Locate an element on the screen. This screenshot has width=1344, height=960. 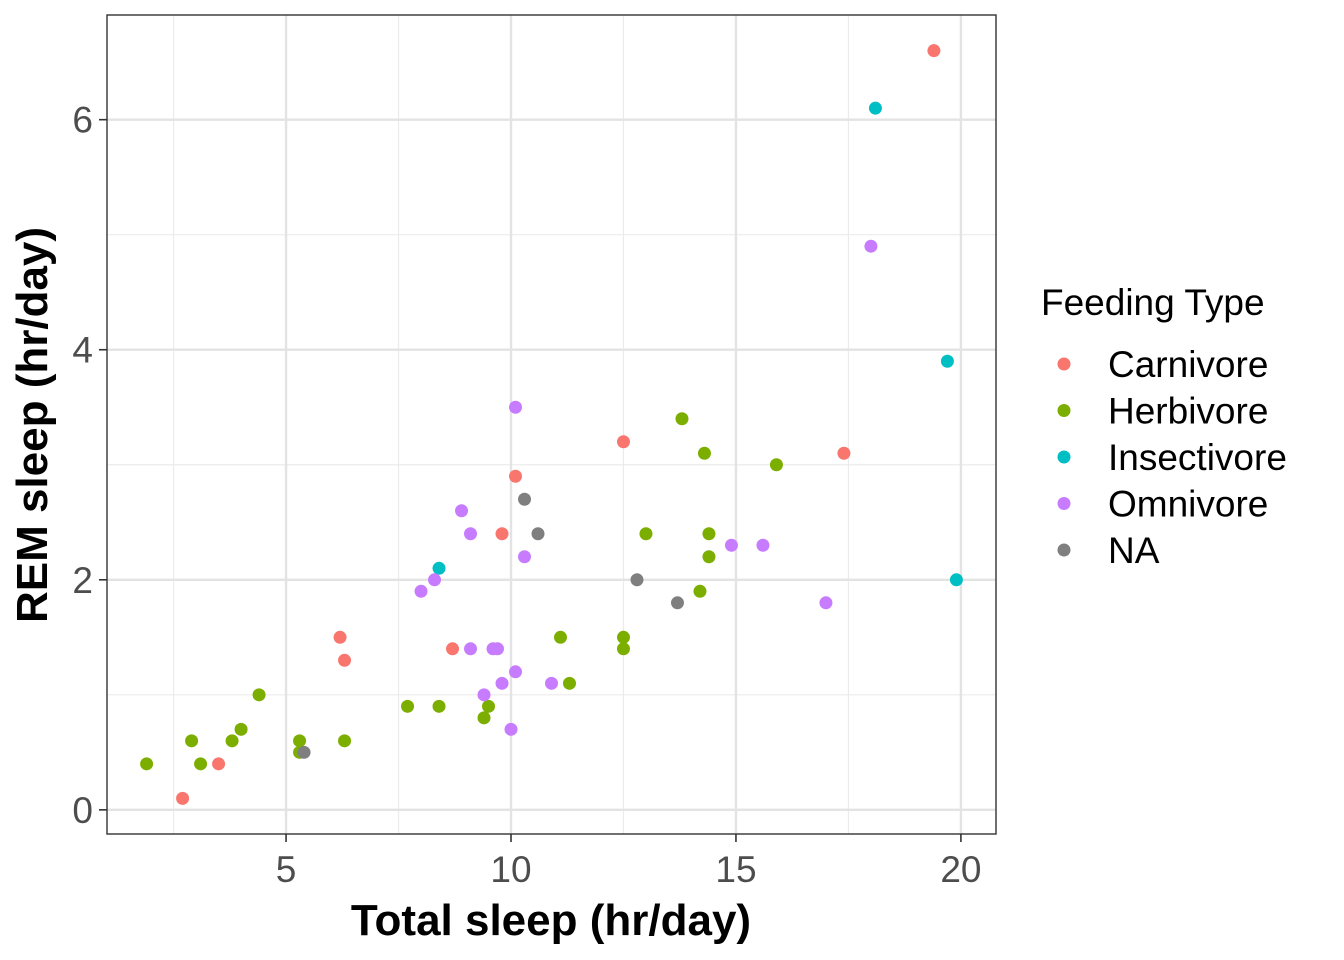
x-tick-label: 10 is located at coordinates (510, 869).